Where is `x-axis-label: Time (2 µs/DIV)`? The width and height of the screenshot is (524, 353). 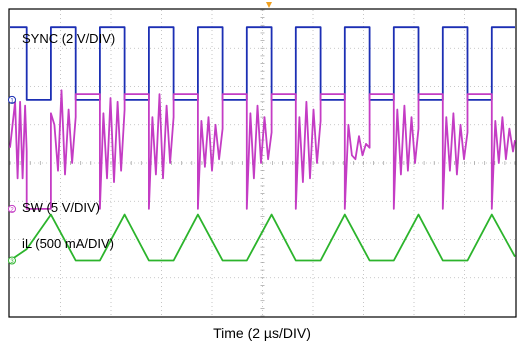 x-axis-label: Time (2 µs/DIV) is located at coordinates (262, 333).